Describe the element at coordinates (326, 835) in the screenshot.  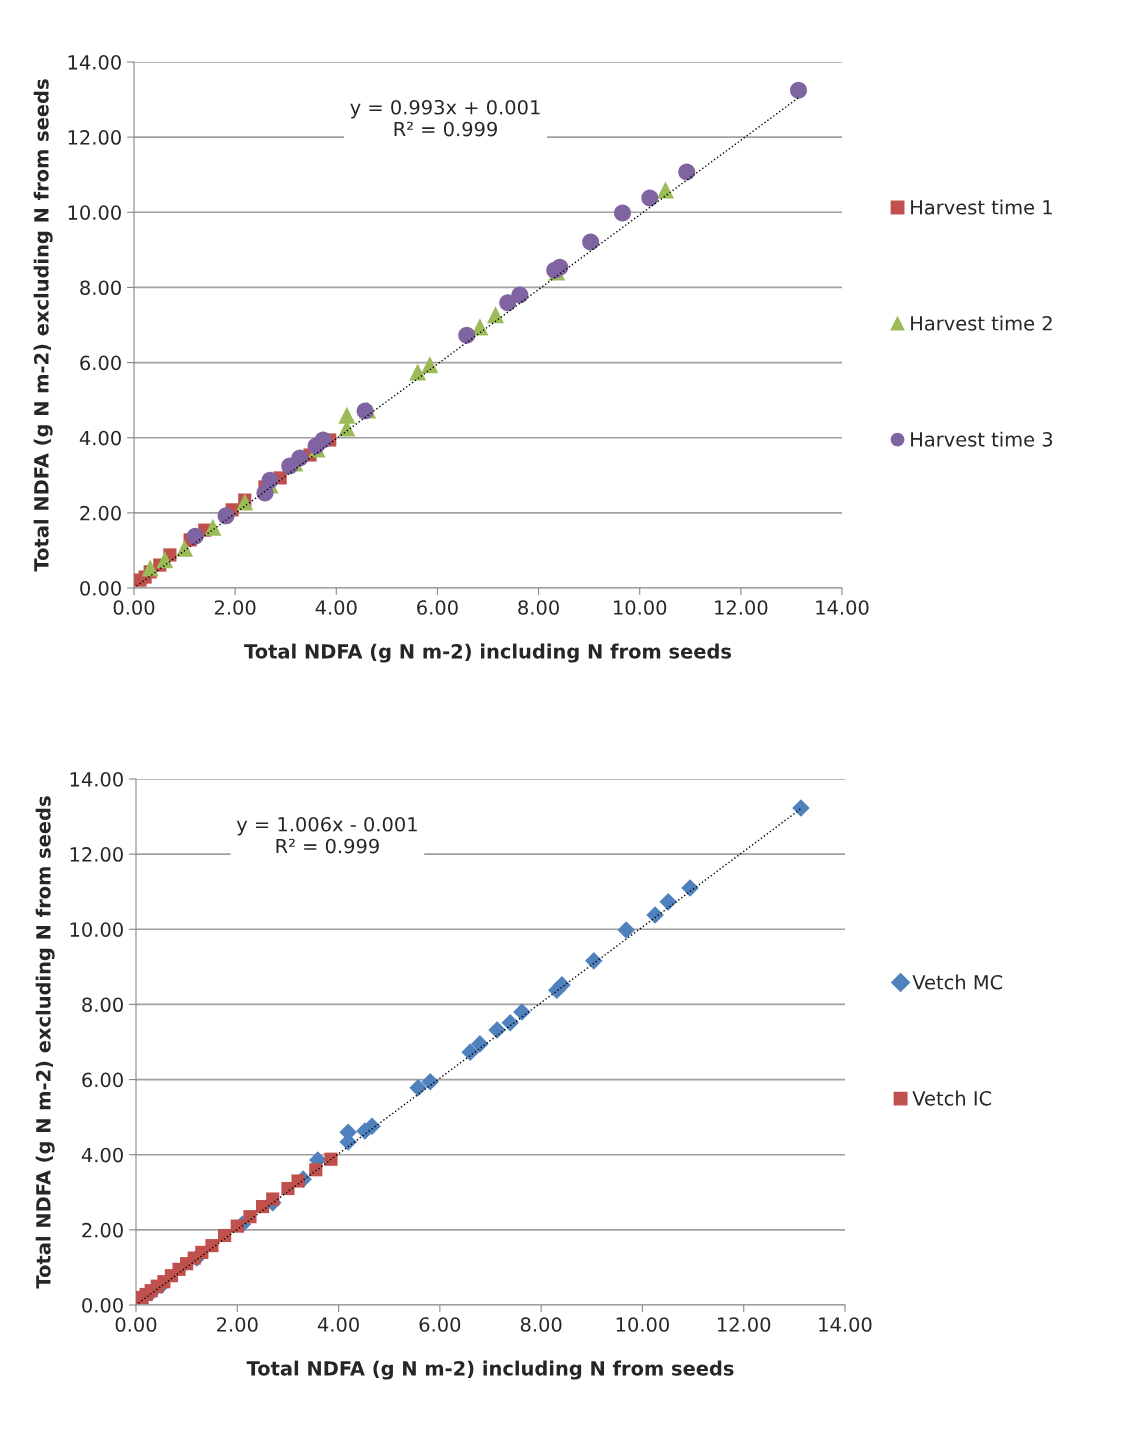
I see `annotation: y = 1.006x - 0.001 R² = 0.999` at that location.